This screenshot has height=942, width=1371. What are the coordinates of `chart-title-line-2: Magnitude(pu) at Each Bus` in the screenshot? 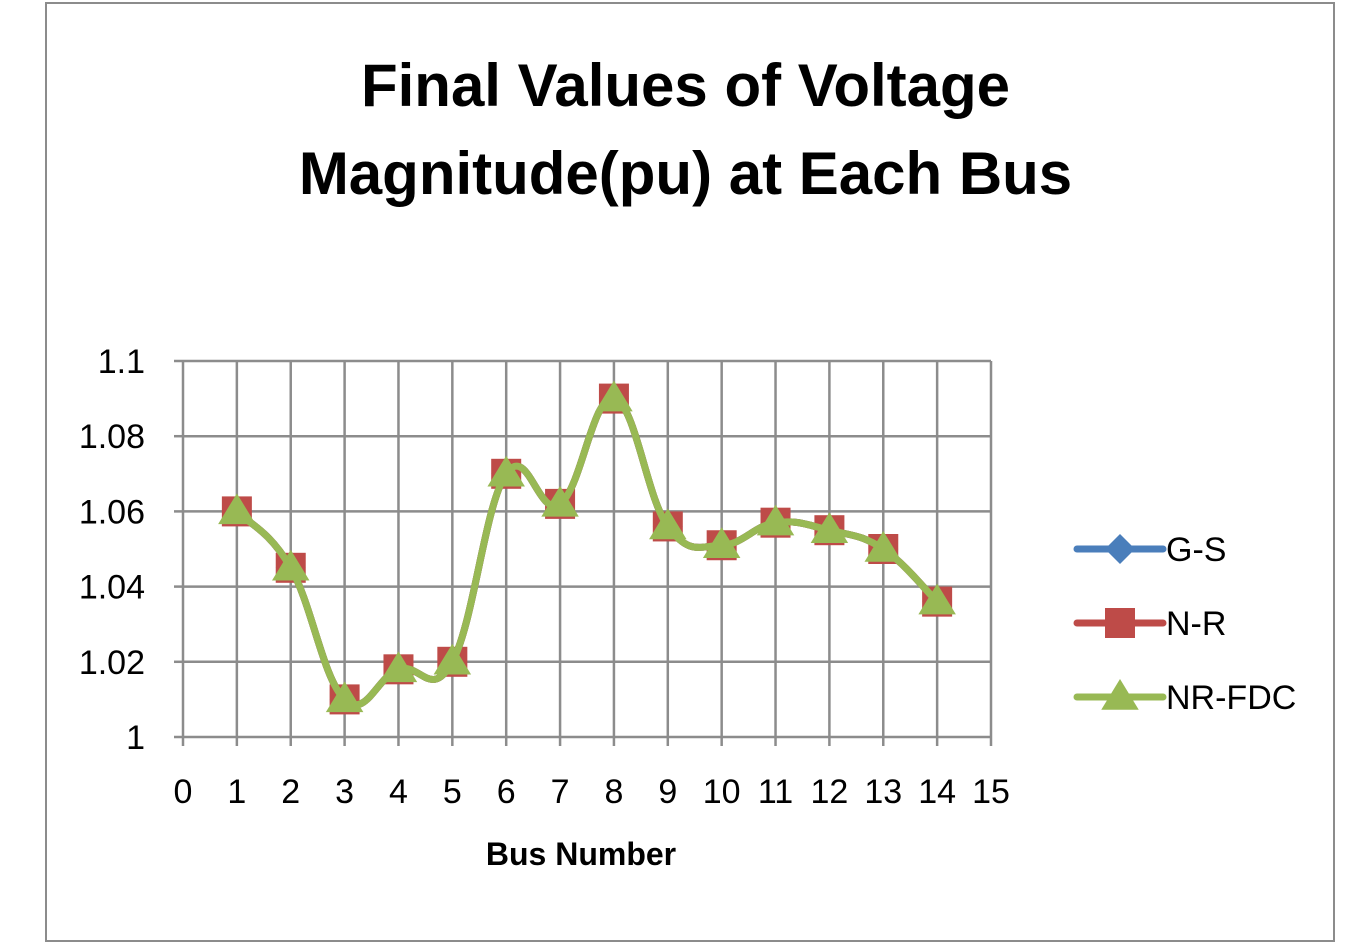 It's located at (685, 173).